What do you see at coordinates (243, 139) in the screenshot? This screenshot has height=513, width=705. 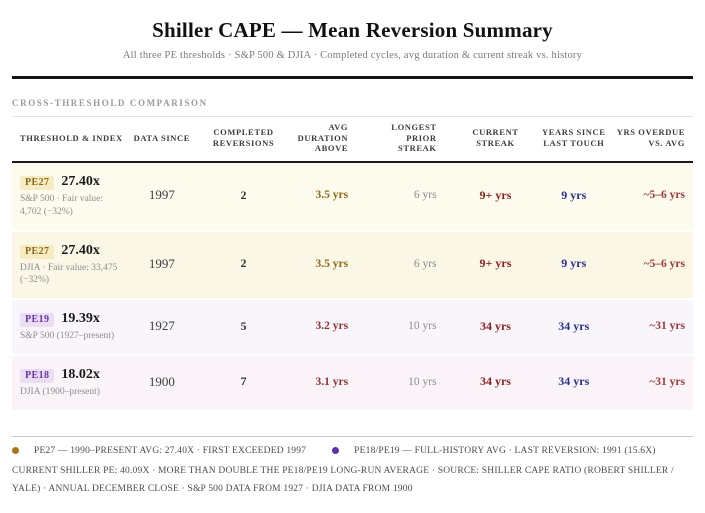 I see `col-header-completed-reversions: COMPLETED REVERSIONS` at bounding box center [243, 139].